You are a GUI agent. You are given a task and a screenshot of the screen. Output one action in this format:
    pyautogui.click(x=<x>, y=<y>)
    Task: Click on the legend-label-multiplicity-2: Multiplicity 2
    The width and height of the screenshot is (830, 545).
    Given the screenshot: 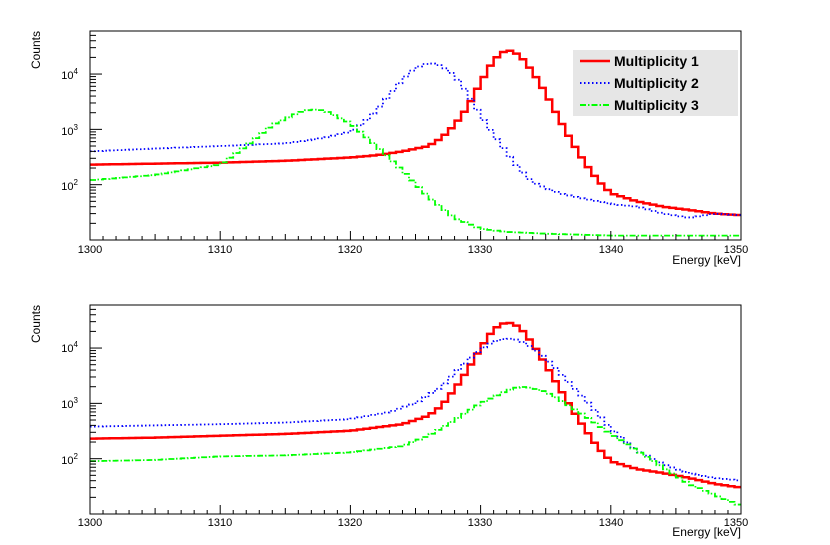 What is the action you would take?
    pyautogui.click(x=656, y=83)
    